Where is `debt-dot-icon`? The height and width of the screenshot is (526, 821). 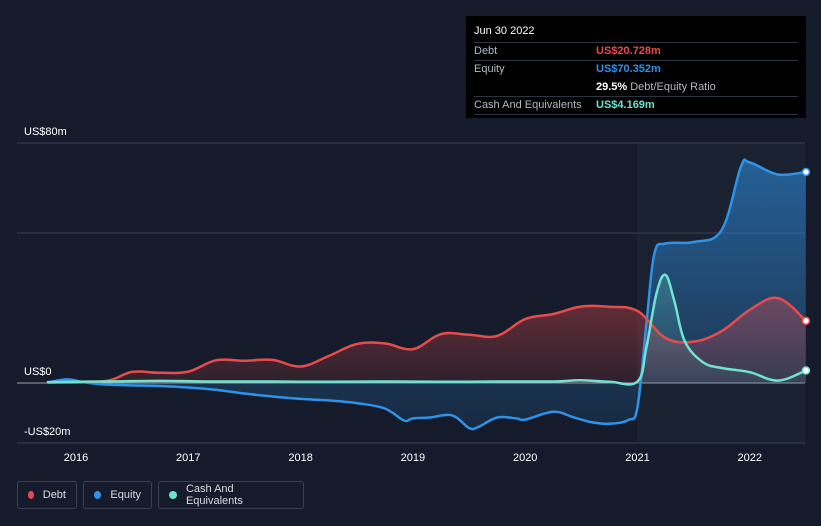 debt-dot-icon is located at coordinates (31, 495).